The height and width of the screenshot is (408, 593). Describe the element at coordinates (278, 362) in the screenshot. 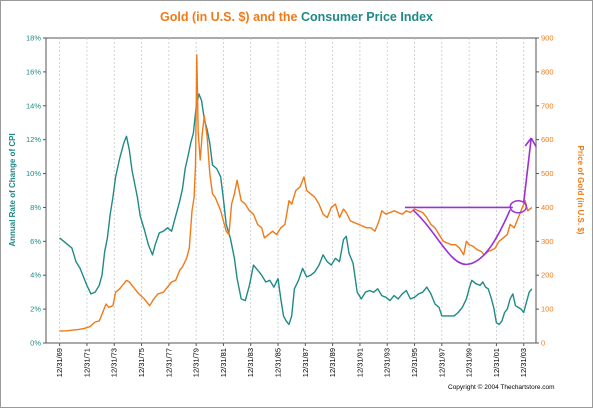

I see `x-tick-label: 12/31/85` at that location.